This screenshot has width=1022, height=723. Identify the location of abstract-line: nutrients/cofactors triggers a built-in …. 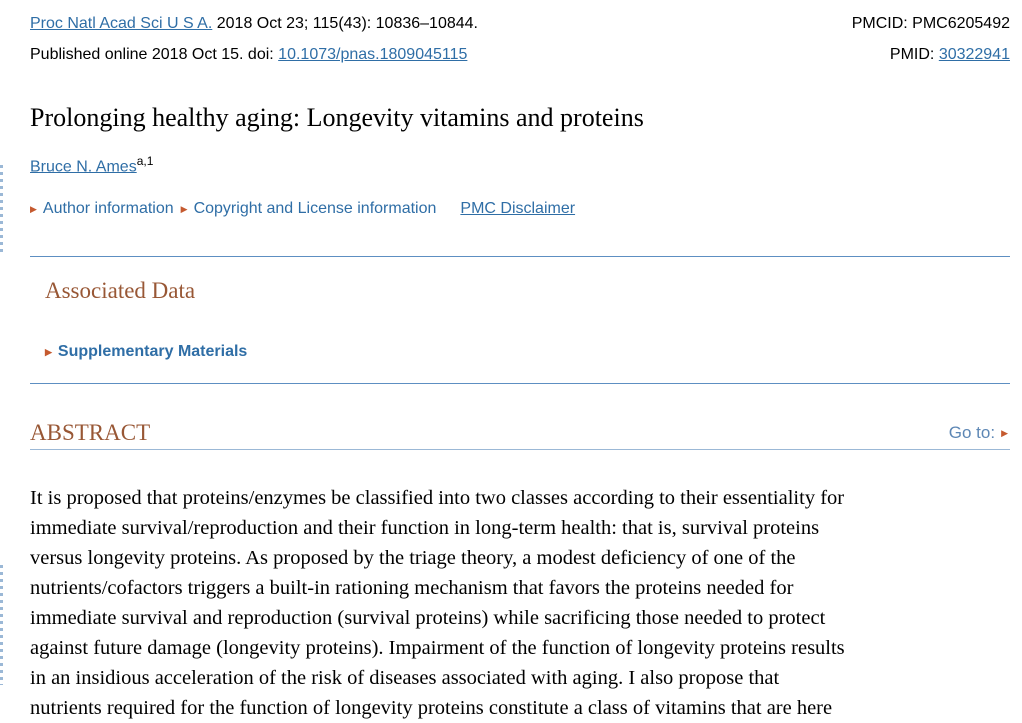
(412, 588).